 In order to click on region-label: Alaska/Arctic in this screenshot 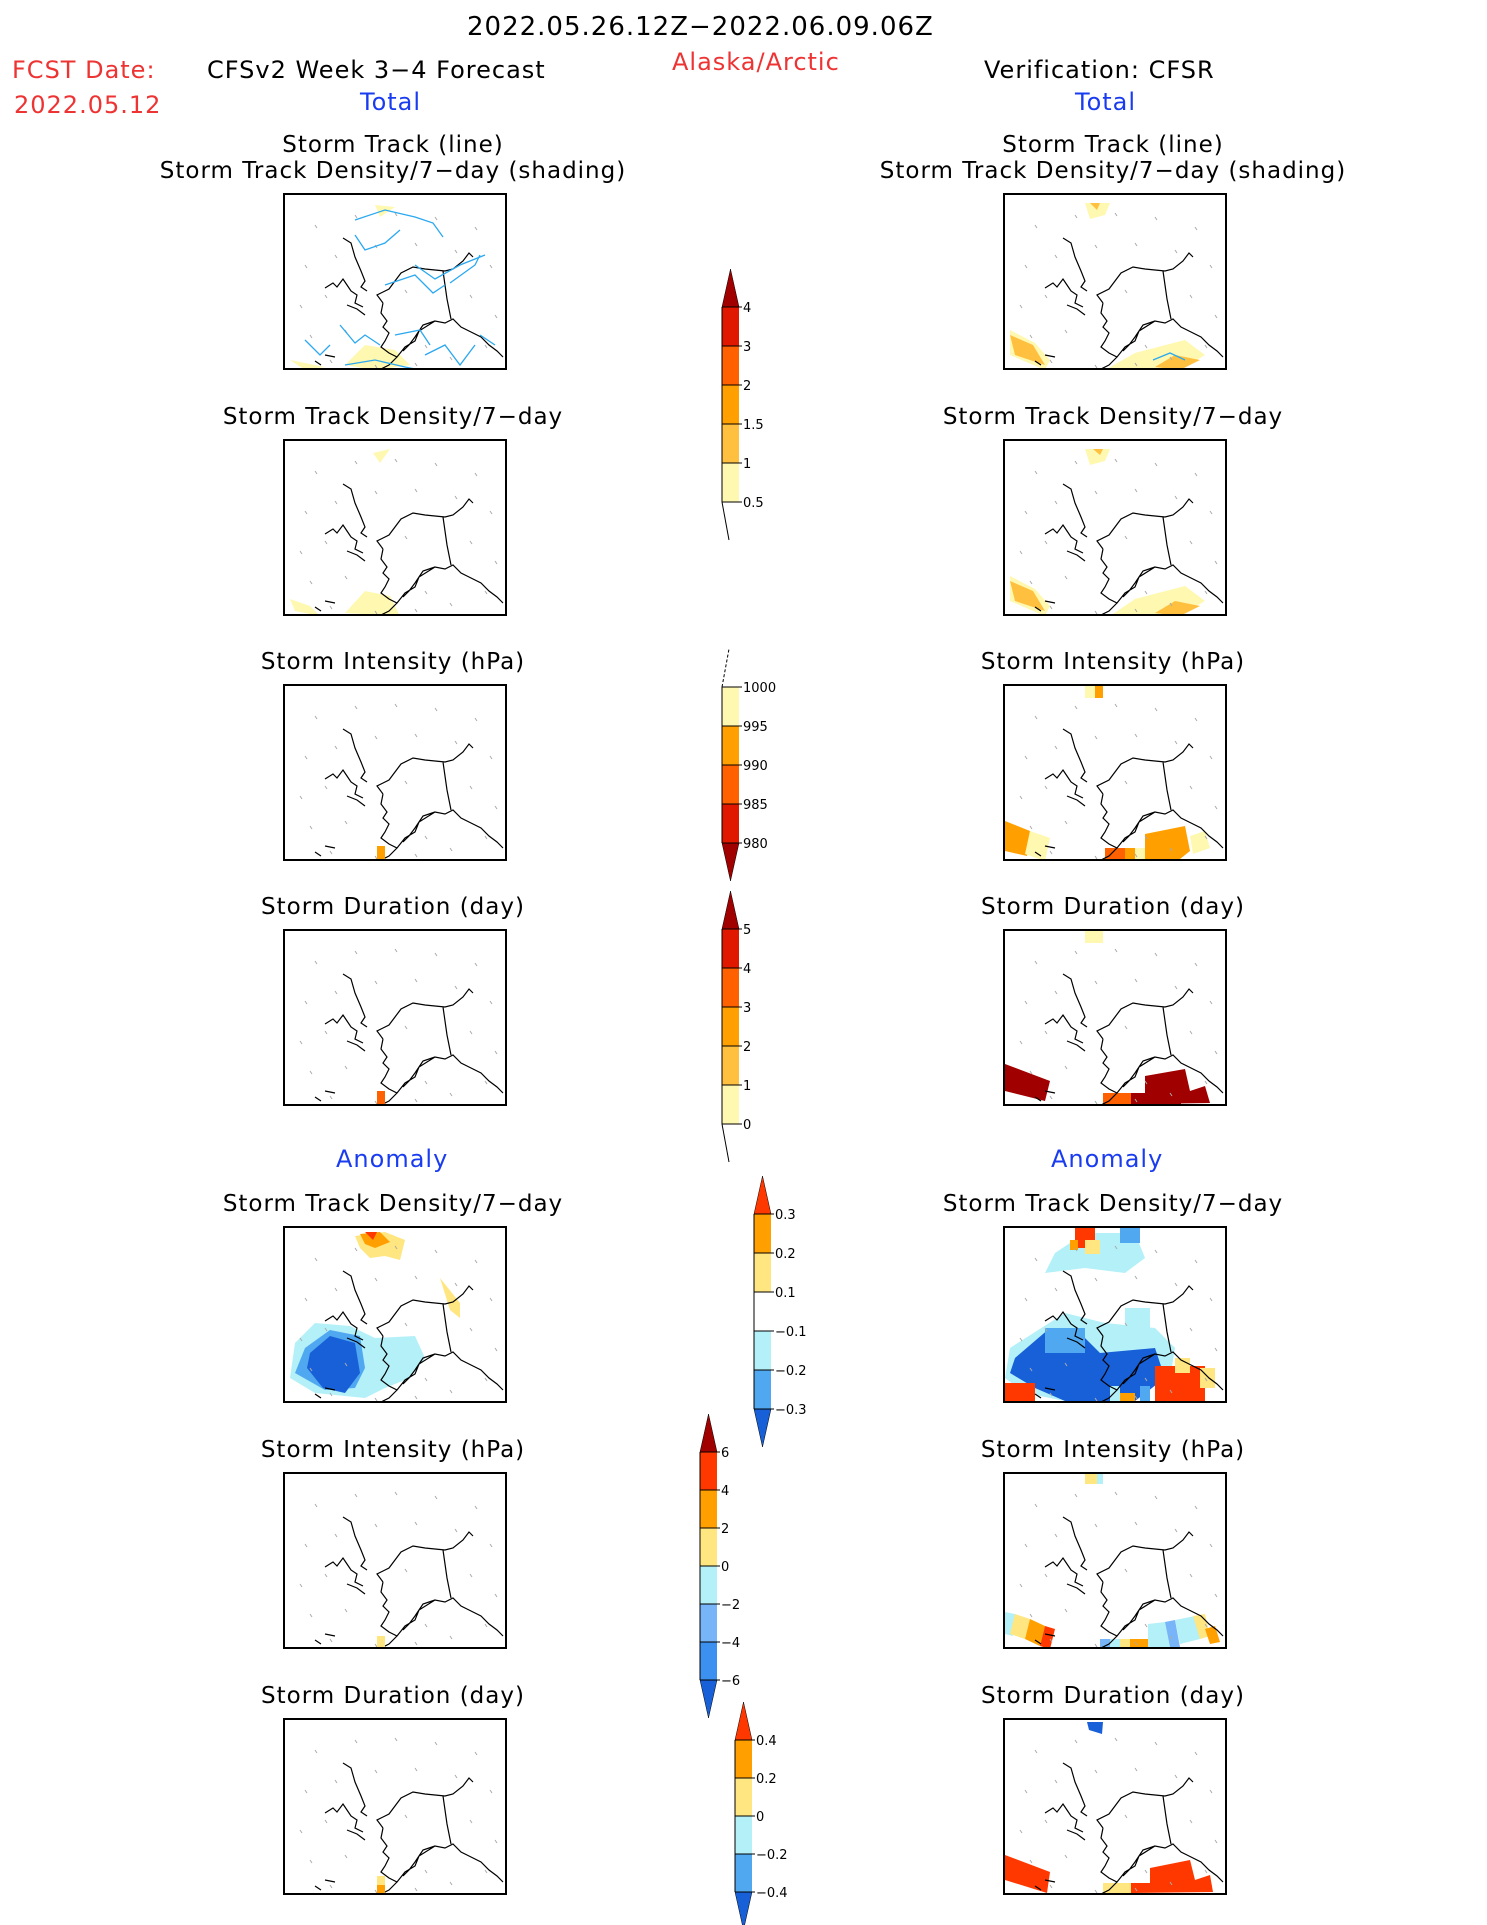, I will do `click(756, 62)`.